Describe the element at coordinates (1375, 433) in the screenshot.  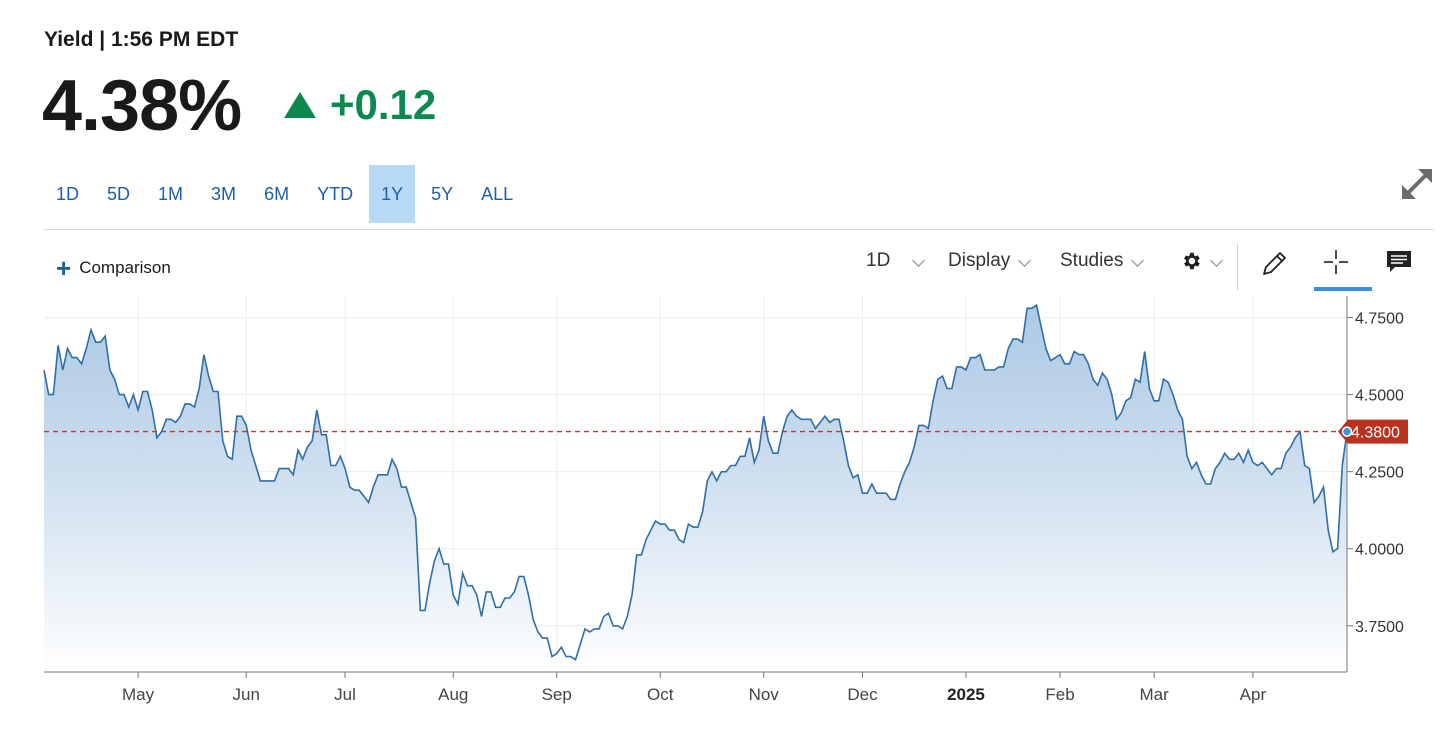
I see `current-price-label: 4.3800` at that location.